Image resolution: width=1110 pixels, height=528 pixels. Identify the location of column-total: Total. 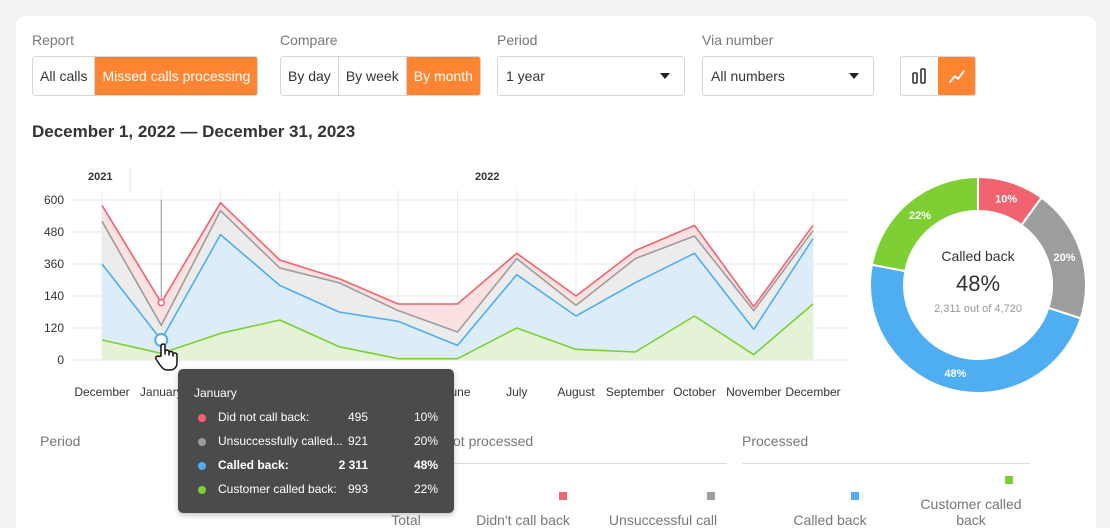
(406, 520).